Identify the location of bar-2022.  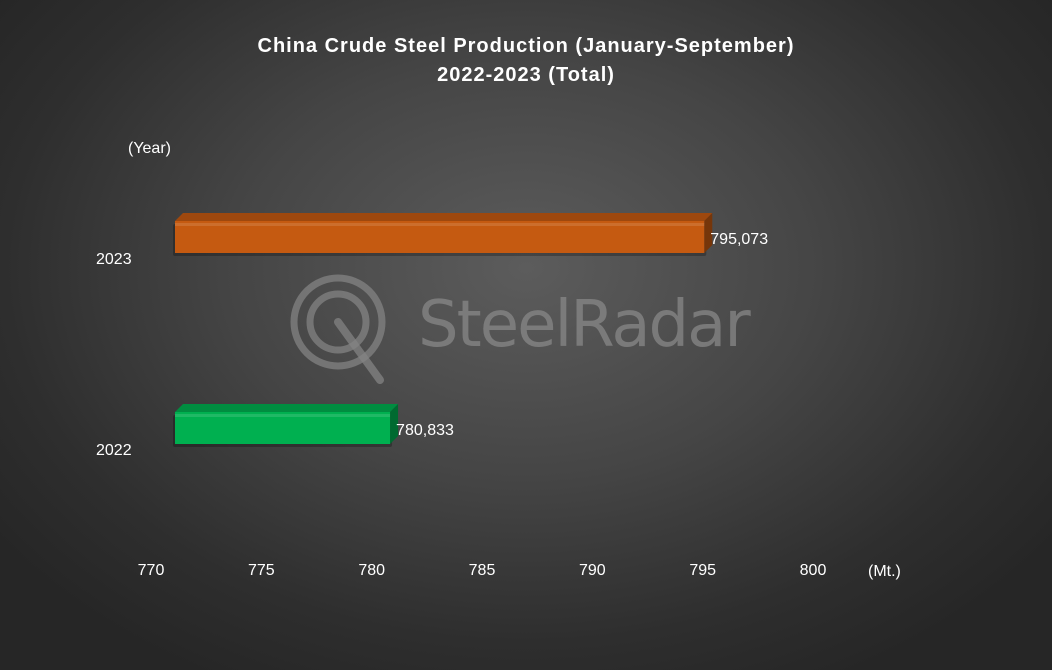
(283, 428).